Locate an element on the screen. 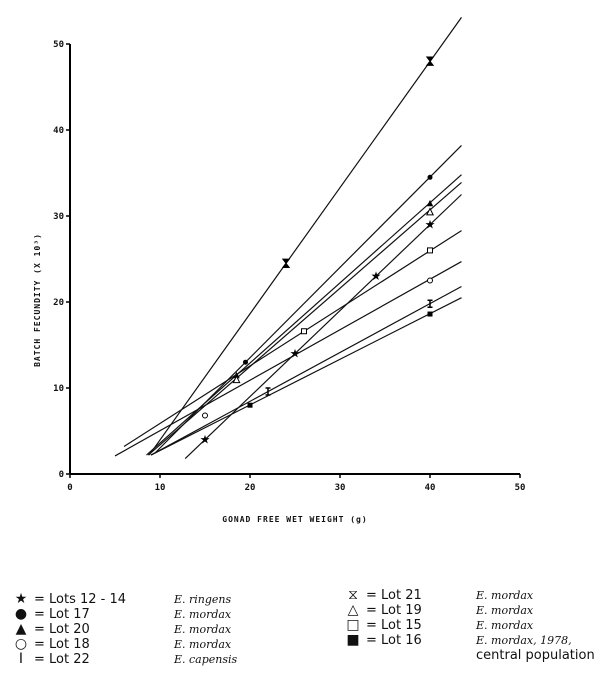  x-tick-label: 40 is located at coordinates (430, 488).